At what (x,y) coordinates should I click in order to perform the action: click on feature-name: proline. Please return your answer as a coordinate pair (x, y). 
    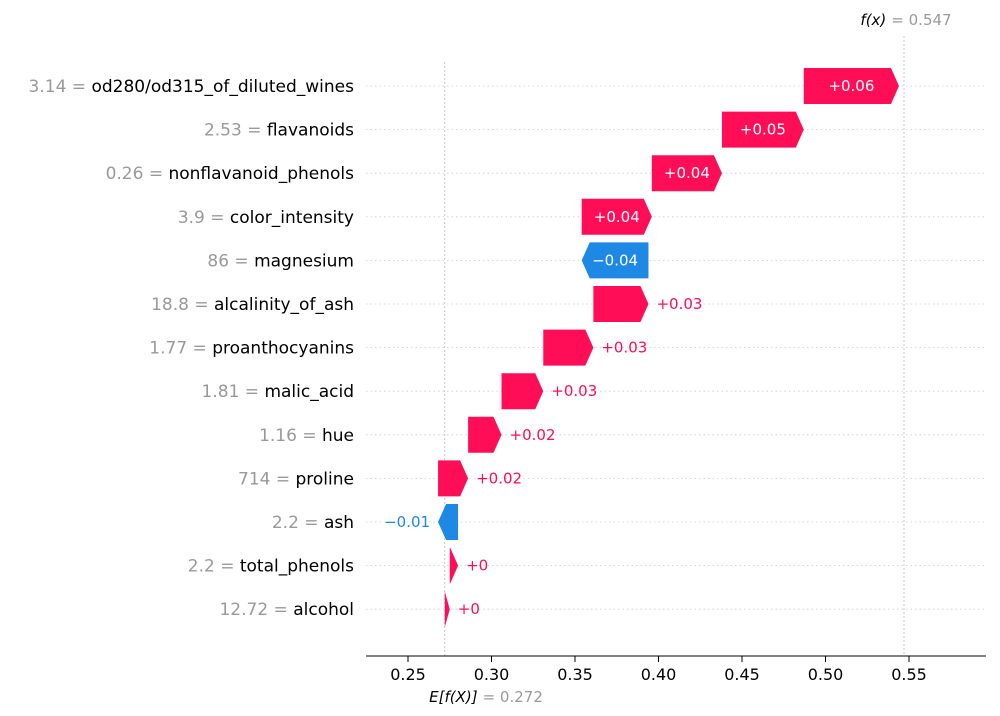
    Looking at the image, I should click on (325, 479).